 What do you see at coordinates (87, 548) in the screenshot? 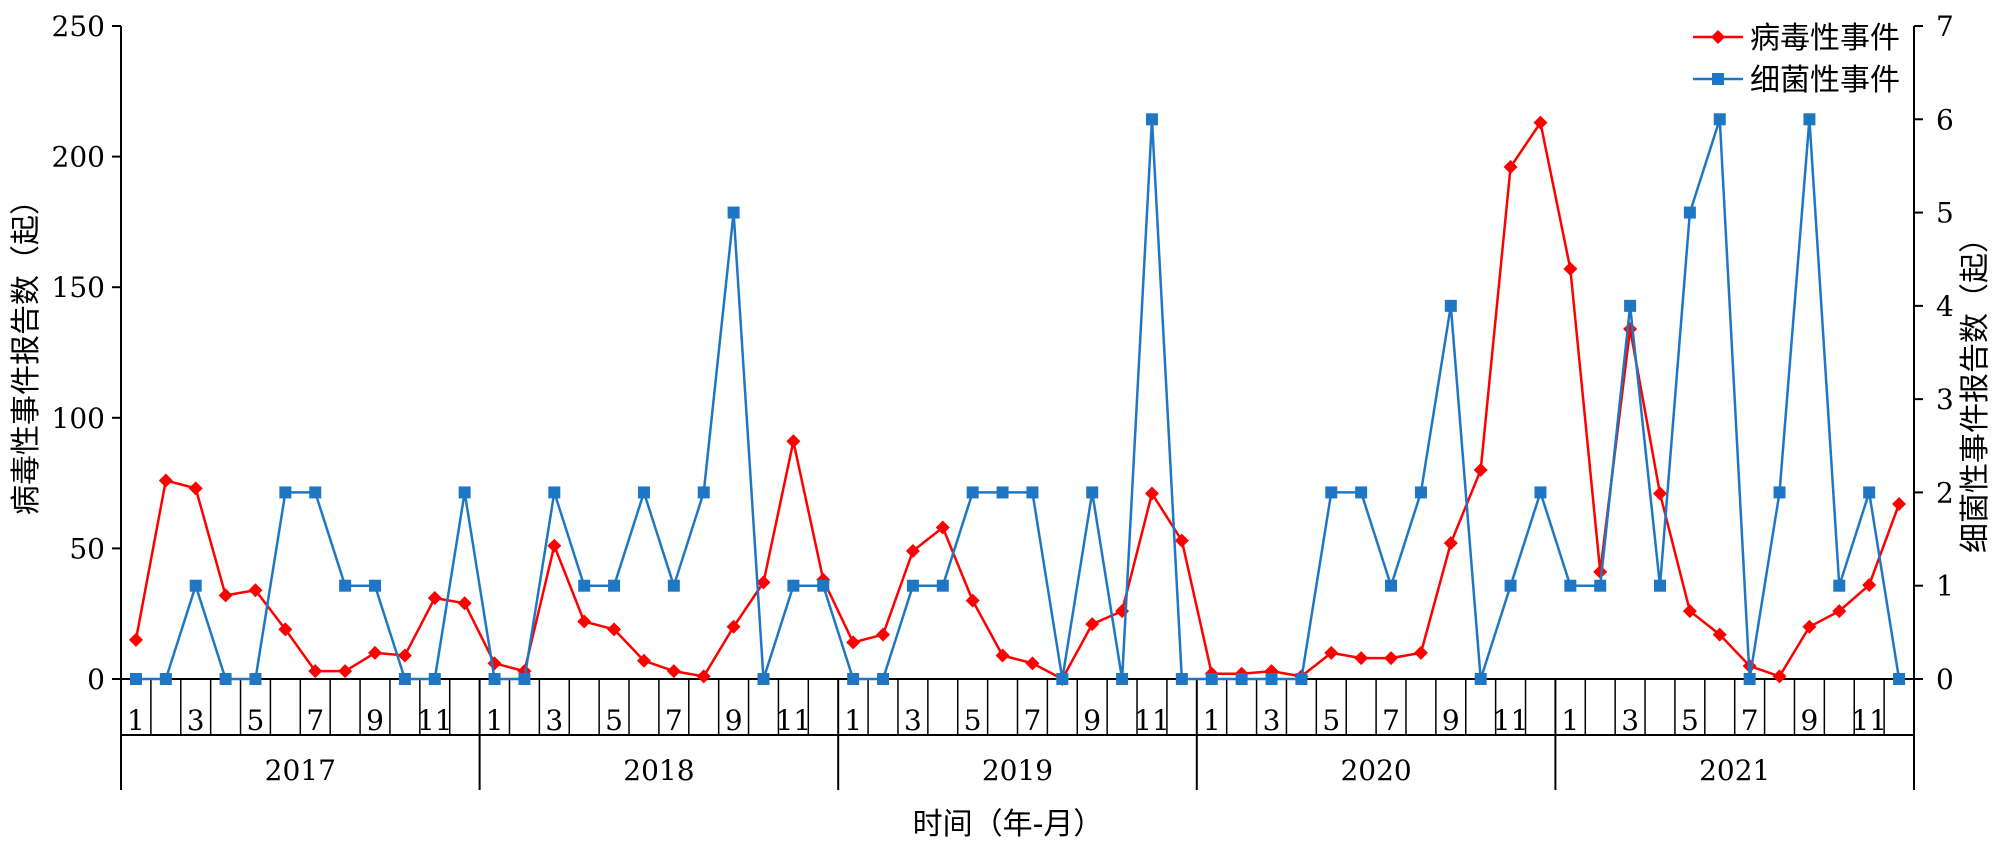
I see `left-y-tick-label: 50` at bounding box center [87, 548].